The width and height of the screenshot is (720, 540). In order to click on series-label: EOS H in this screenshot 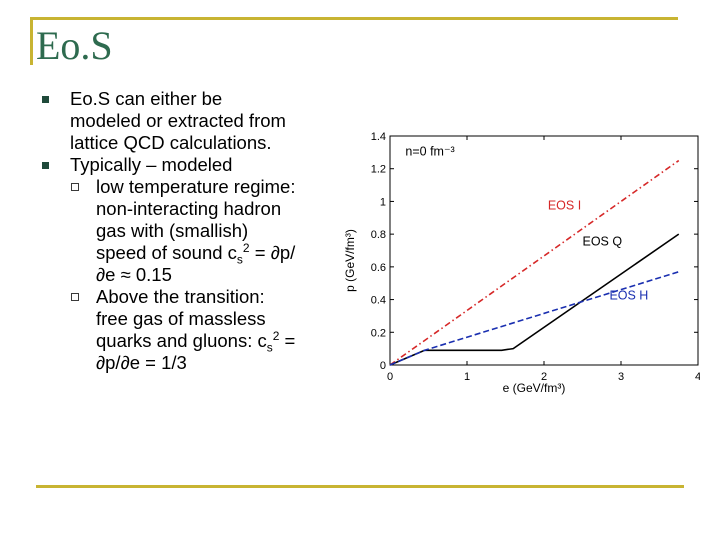, I will do `click(628, 296)`.